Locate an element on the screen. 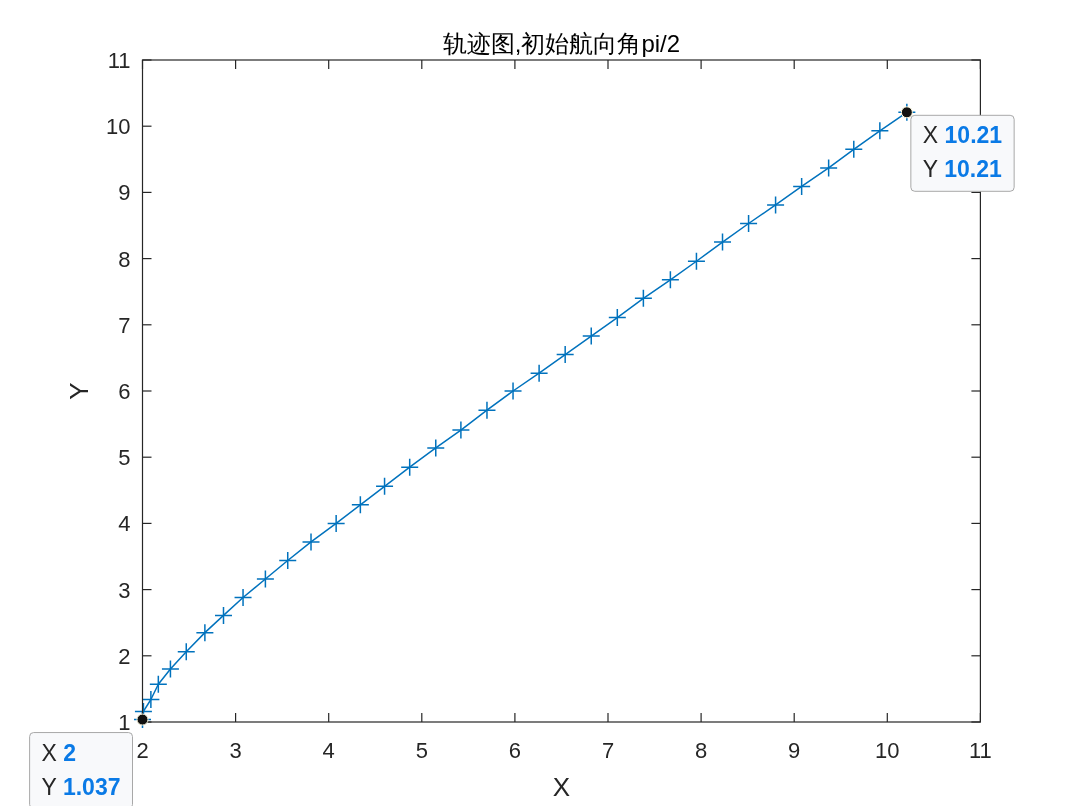 The height and width of the screenshot is (806, 1080). x-tick-label: 9 is located at coordinates (794, 750).